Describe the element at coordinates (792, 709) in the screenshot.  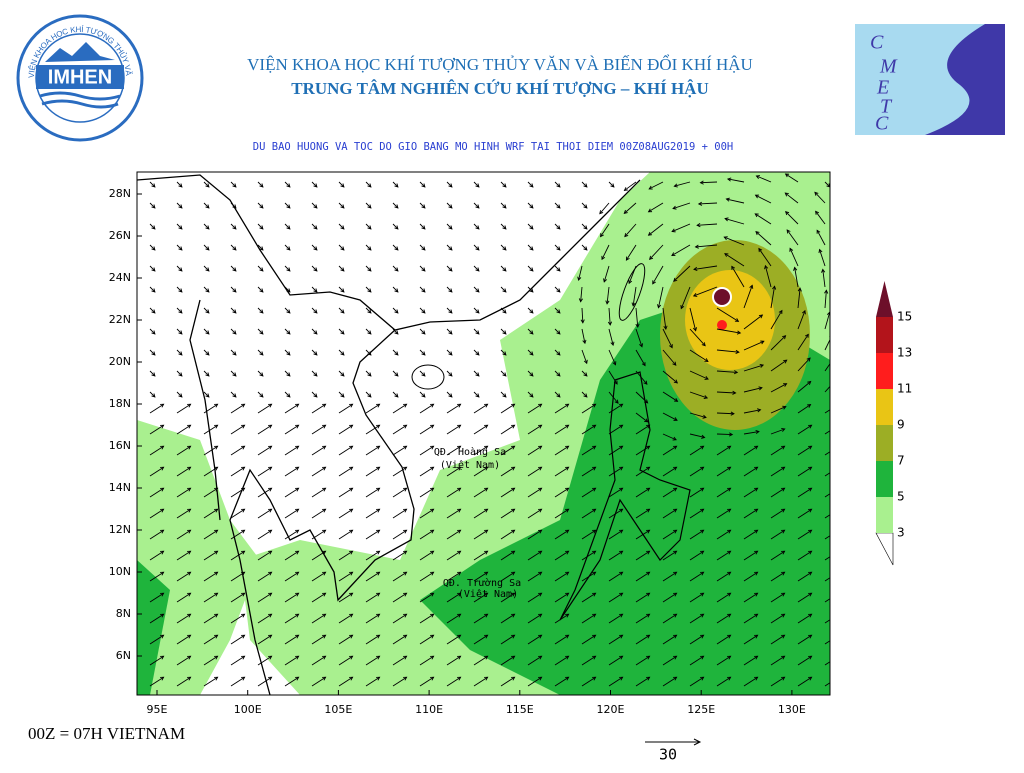
I see `lon-label: 130E` at that location.